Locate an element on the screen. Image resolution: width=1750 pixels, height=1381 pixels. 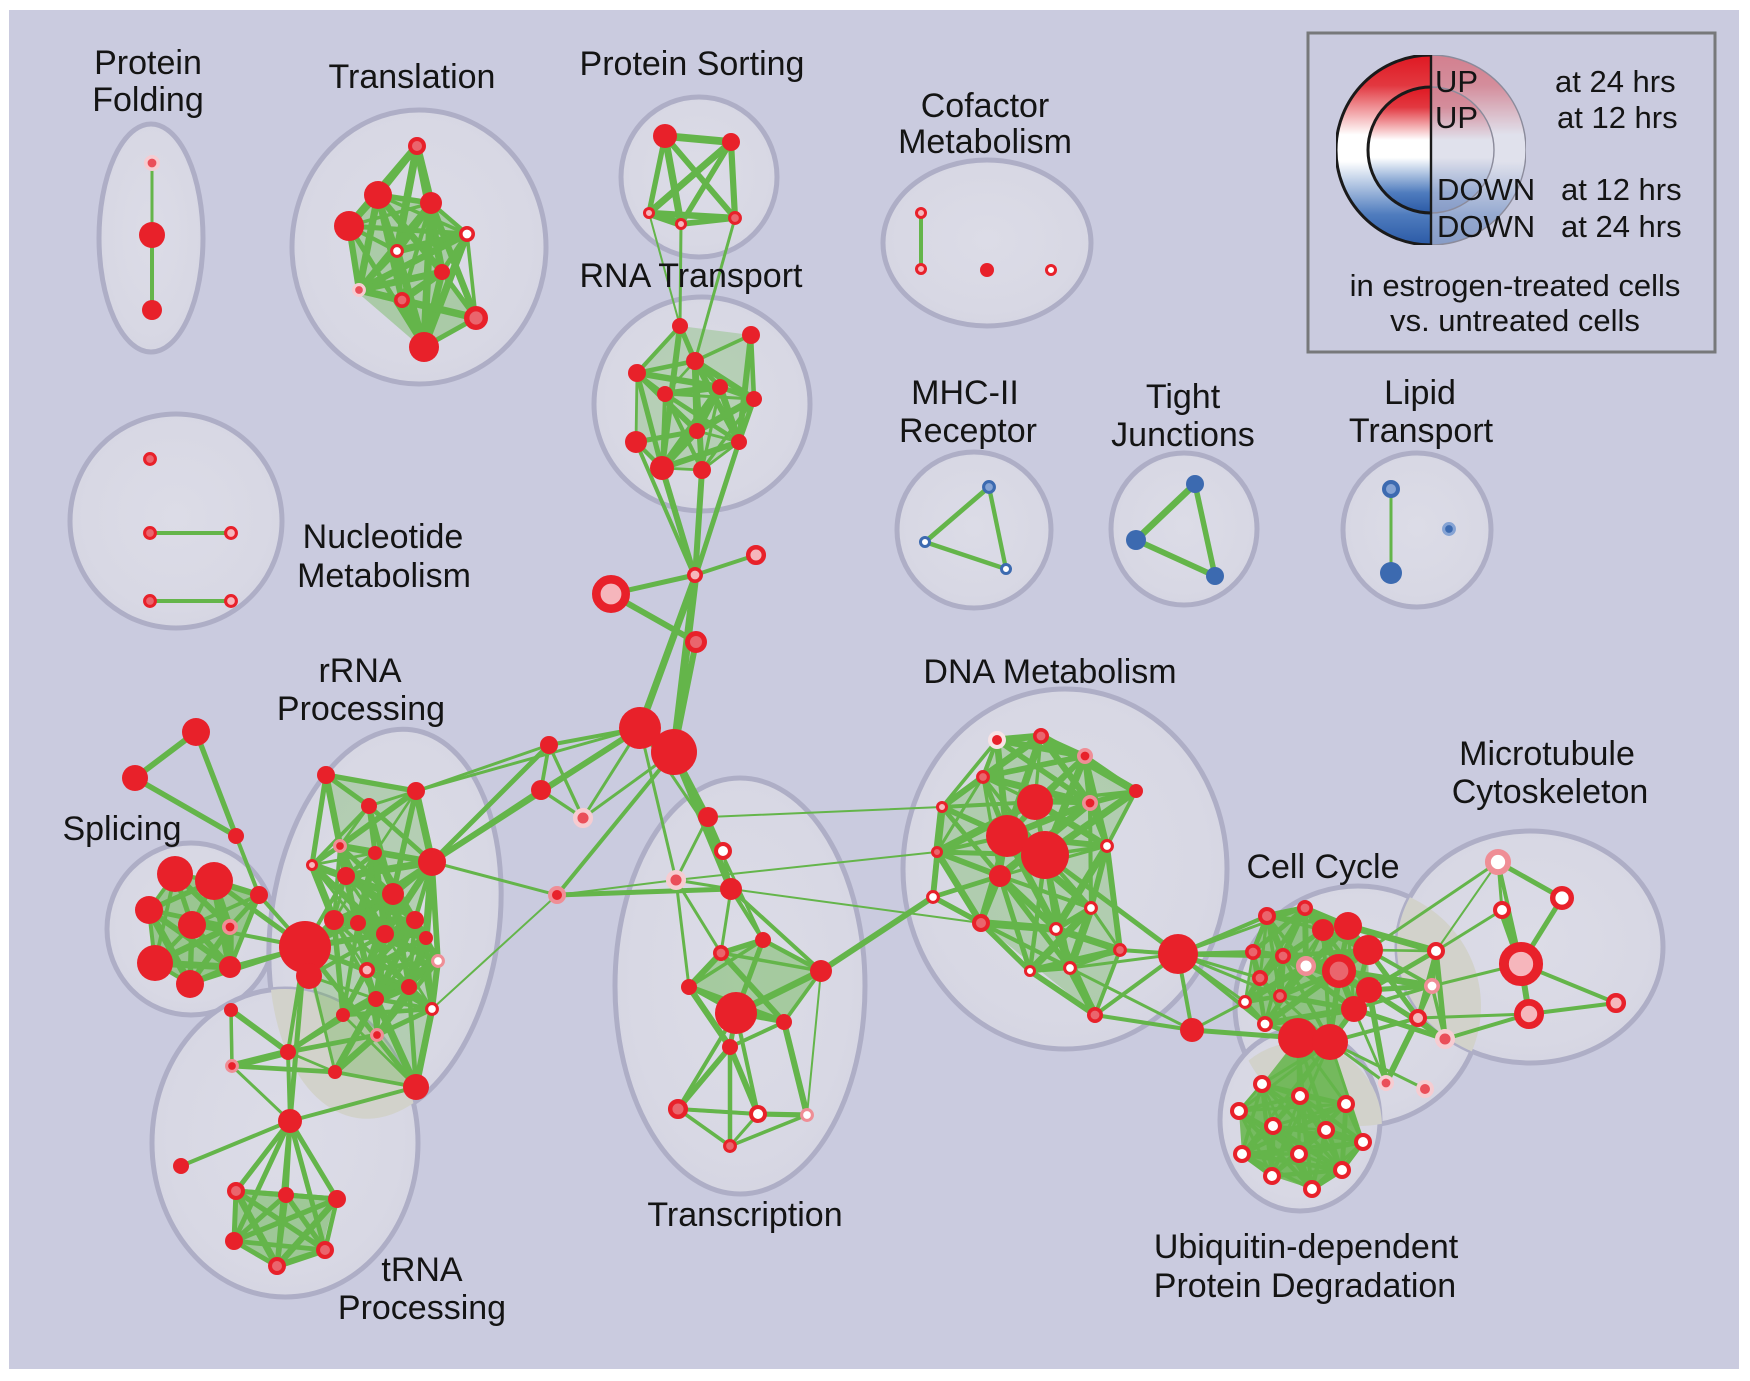
svg-text: DNA Metabolism is located at coordinates (1049, 672).